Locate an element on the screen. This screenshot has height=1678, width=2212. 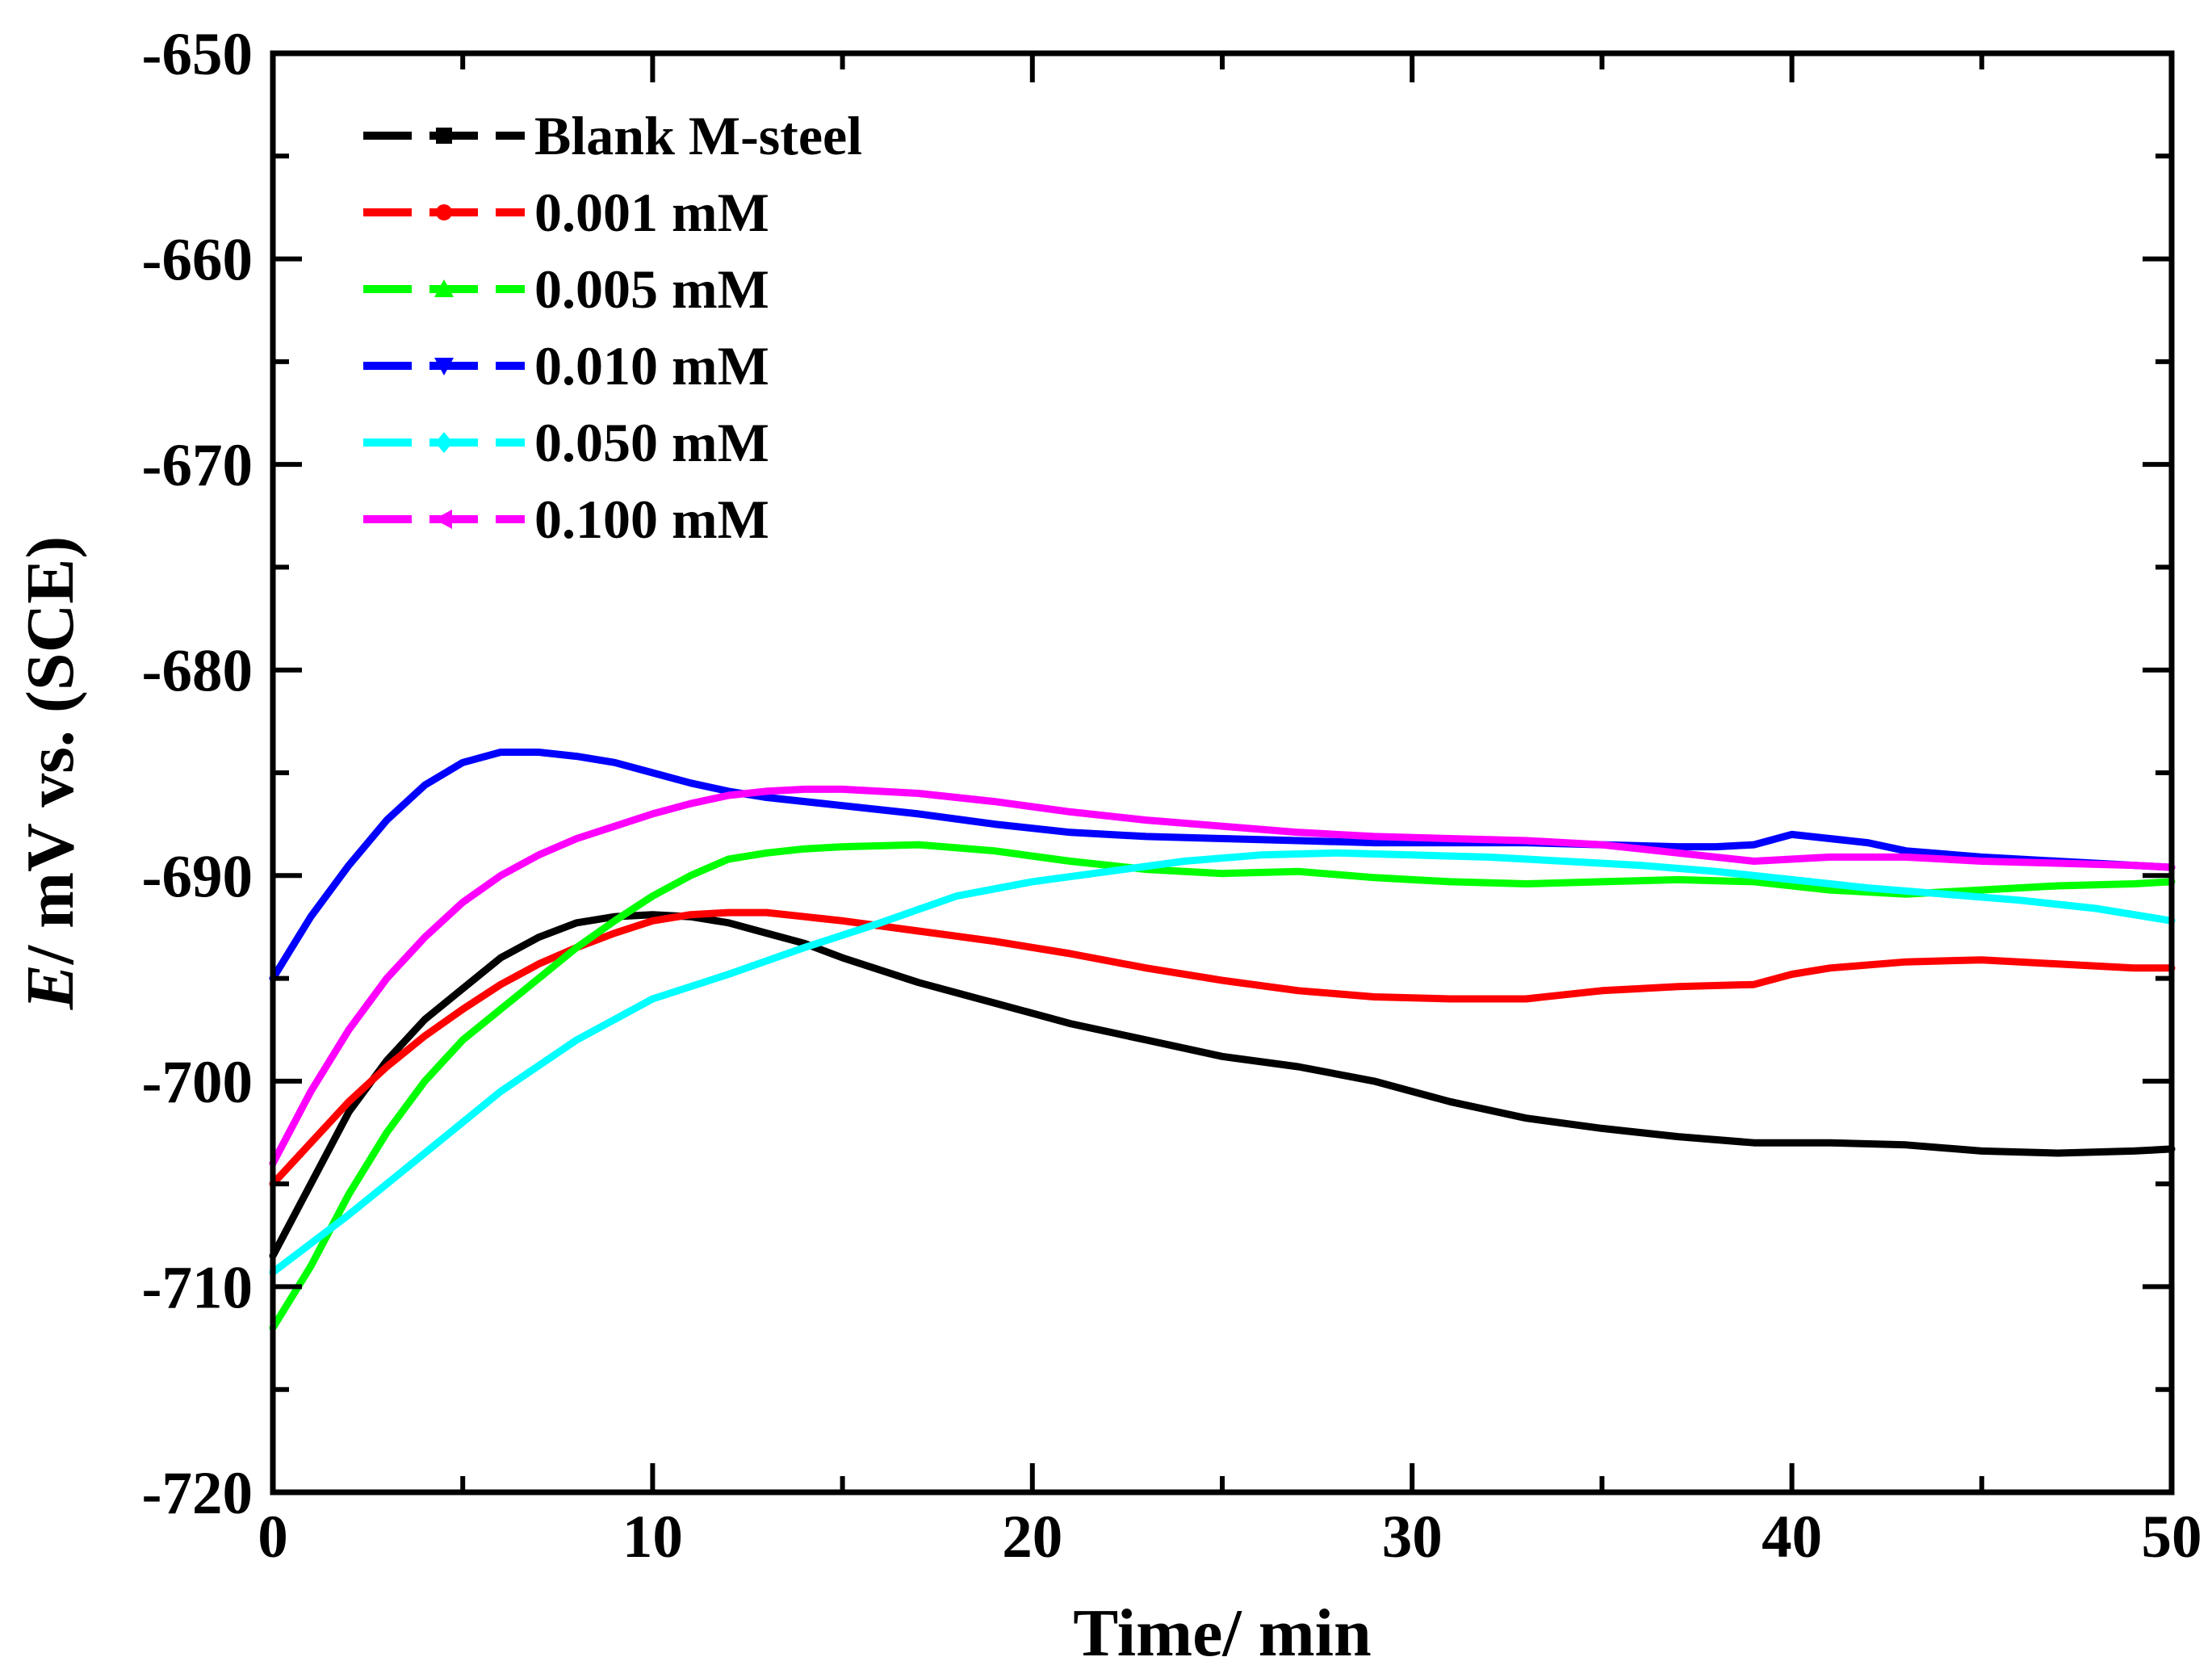
y-tick-label: -690 is located at coordinates (197, 877).